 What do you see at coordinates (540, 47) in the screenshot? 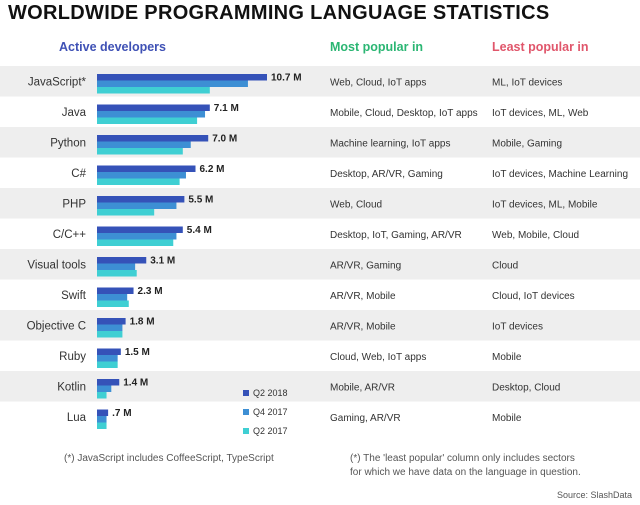
I see `least-popular-header: Least popular in` at bounding box center [540, 47].